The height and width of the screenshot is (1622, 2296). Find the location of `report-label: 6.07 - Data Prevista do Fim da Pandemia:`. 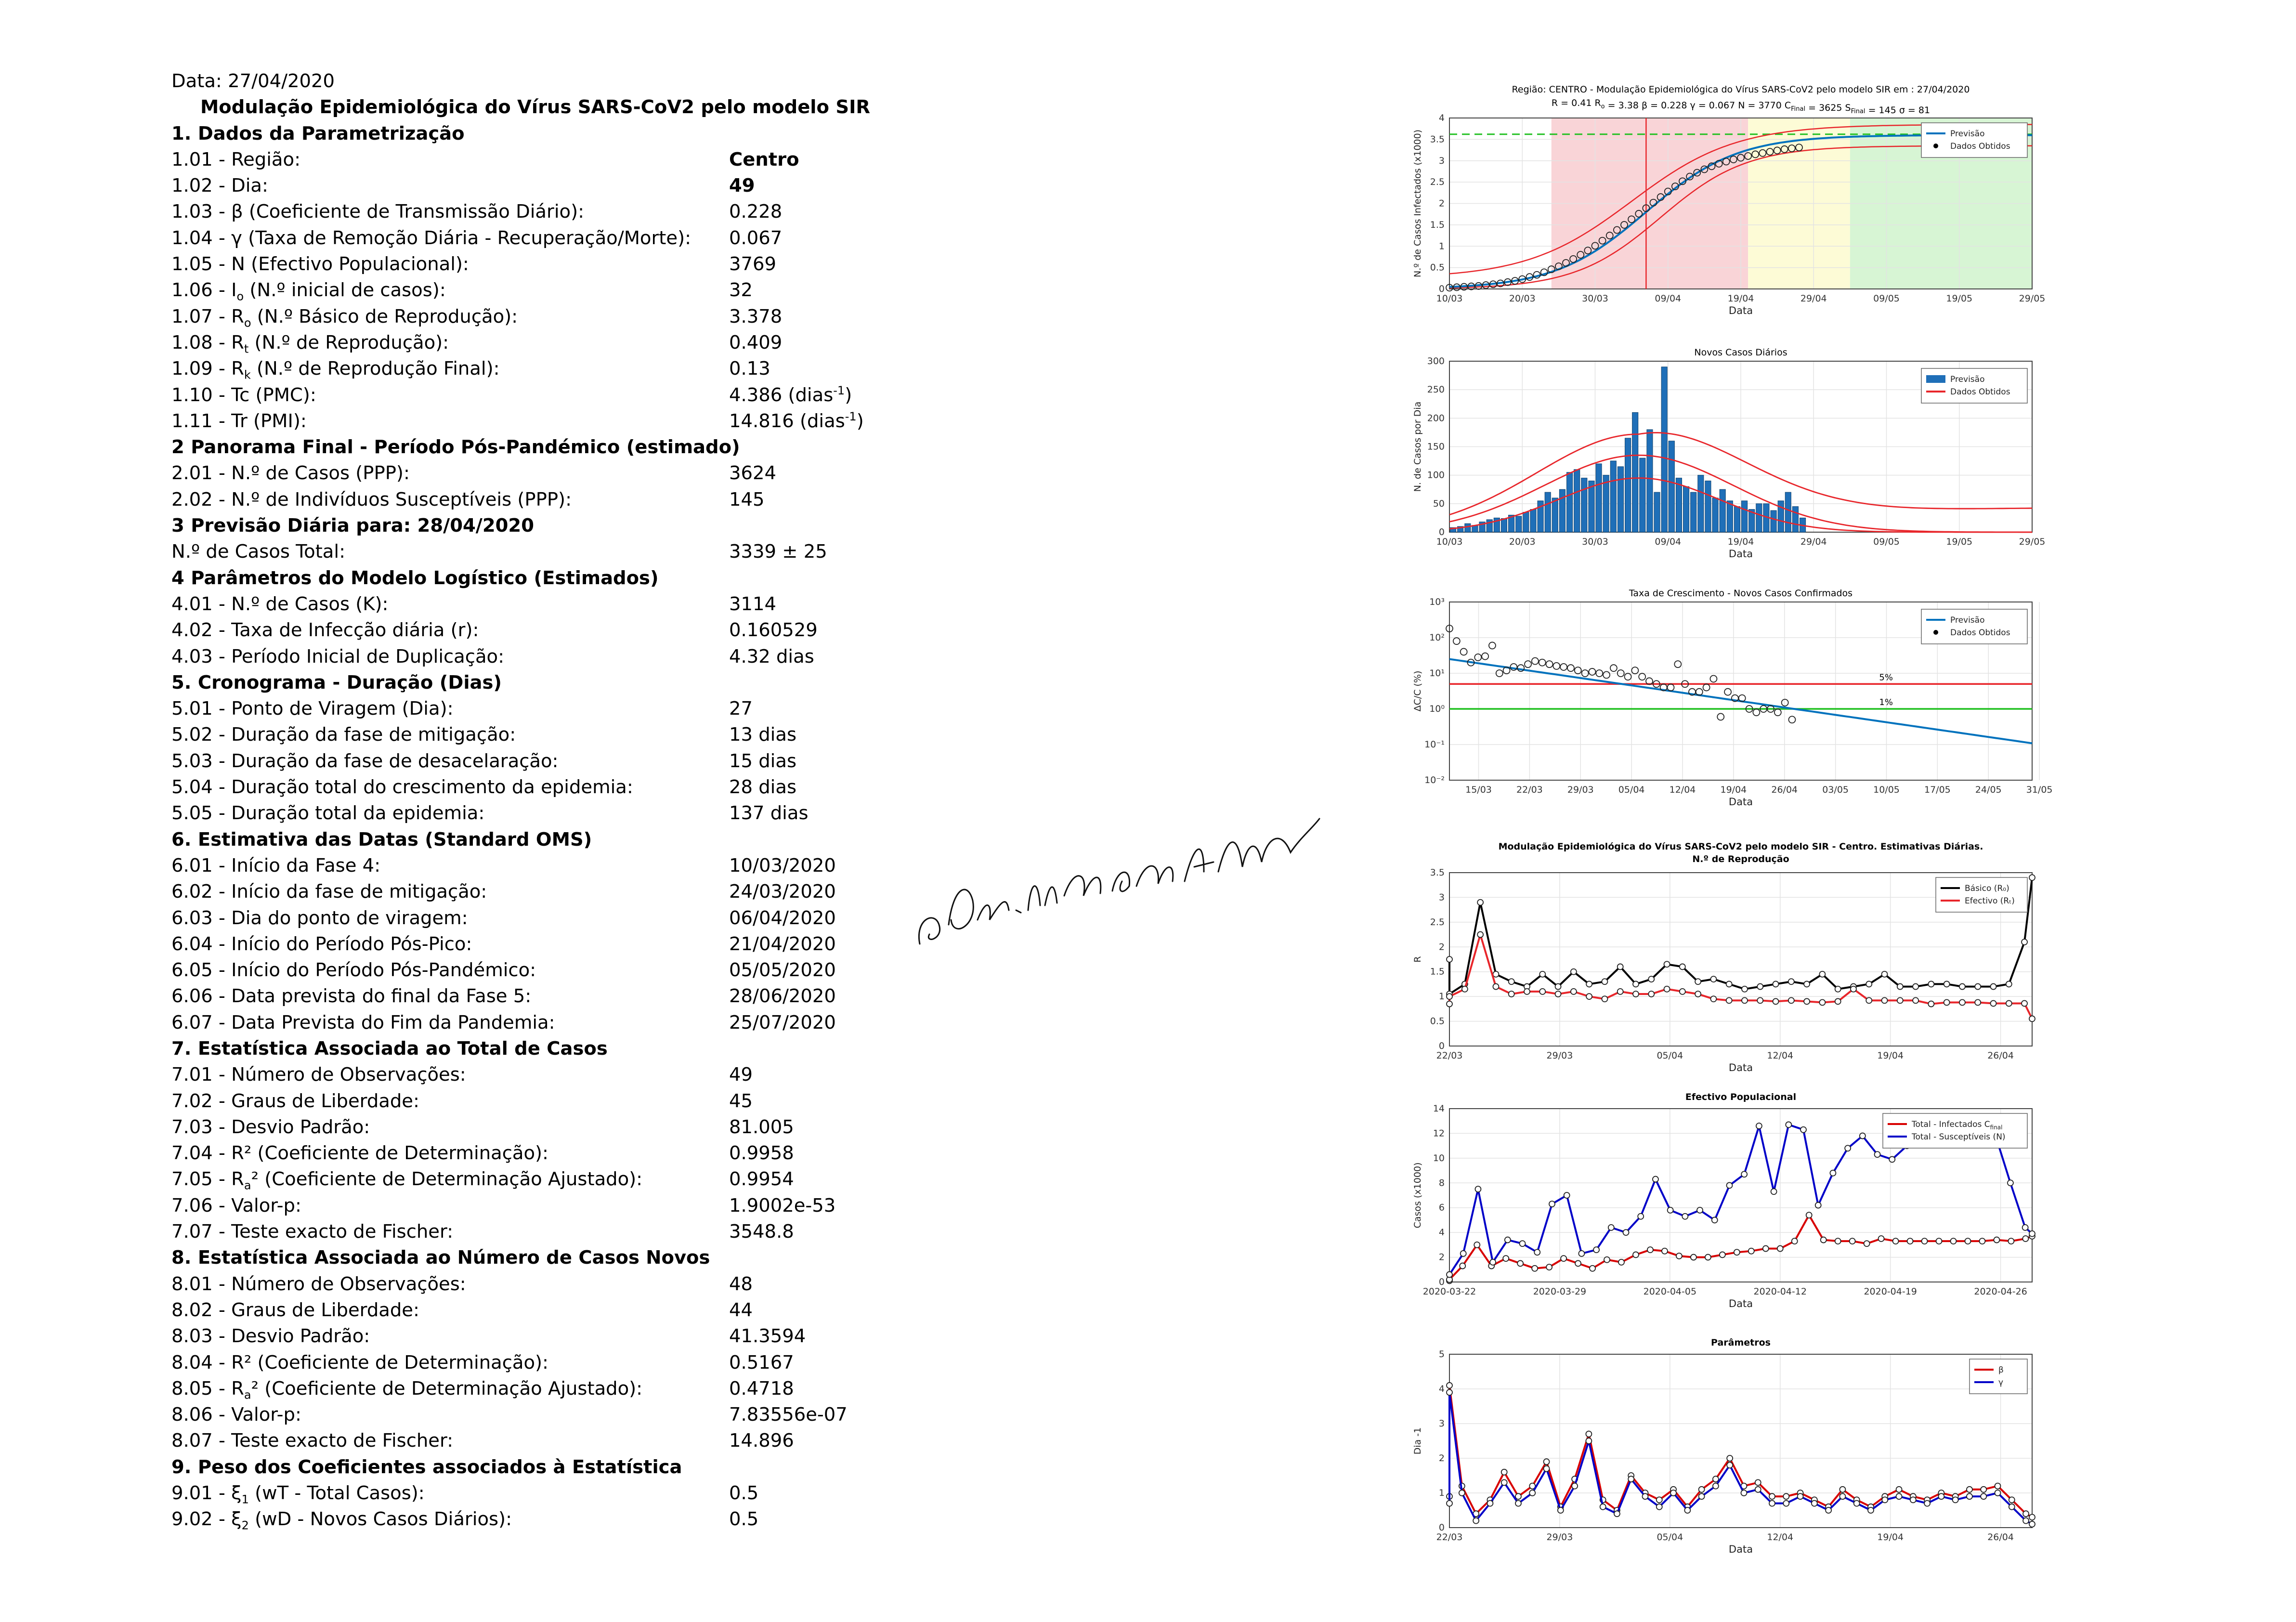

report-label: 6.07 - Data Prevista do Fim da Pandemia: is located at coordinates (363, 1022).